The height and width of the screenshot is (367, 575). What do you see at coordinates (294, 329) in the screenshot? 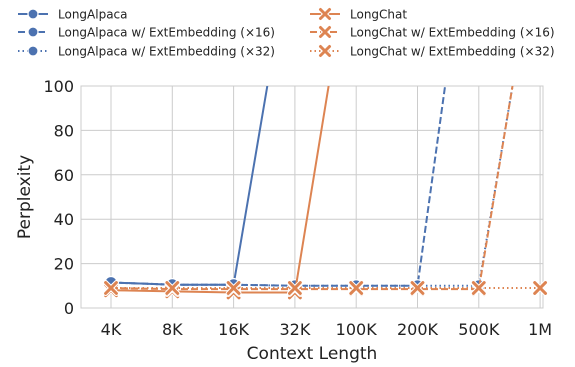
I see `x-tick-label: 32K` at bounding box center [294, 329].